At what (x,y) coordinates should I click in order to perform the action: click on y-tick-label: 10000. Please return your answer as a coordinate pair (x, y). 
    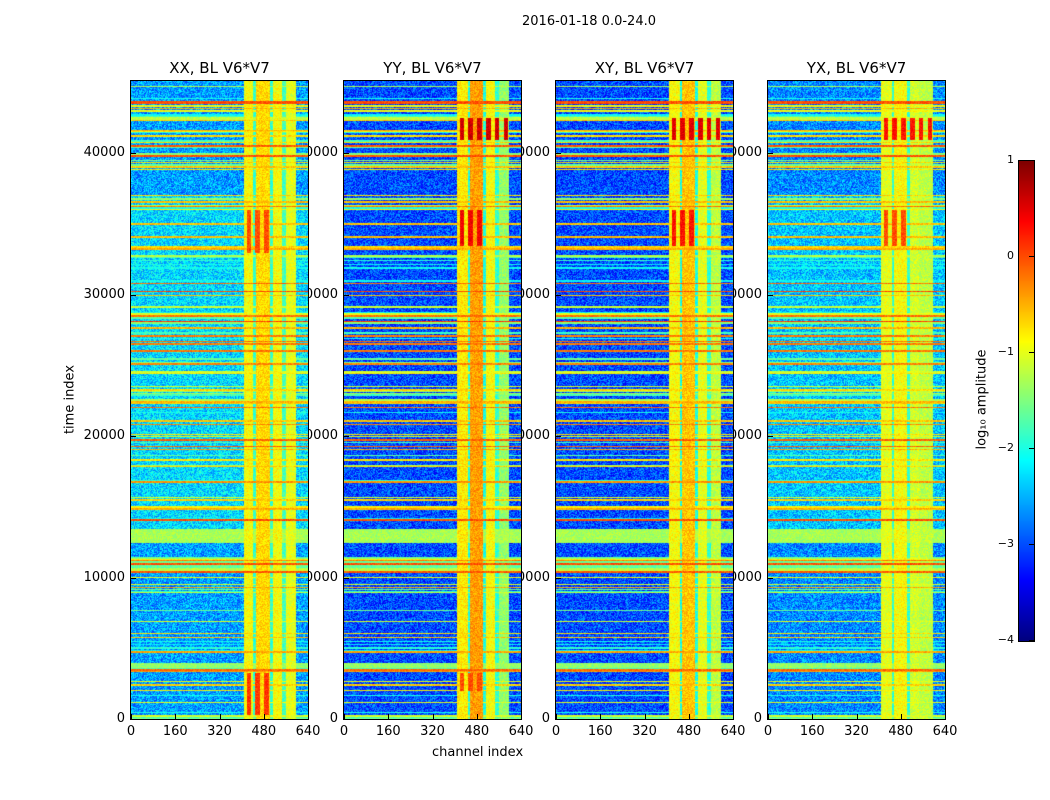
    Looking at the image, I should click on (104, 577).